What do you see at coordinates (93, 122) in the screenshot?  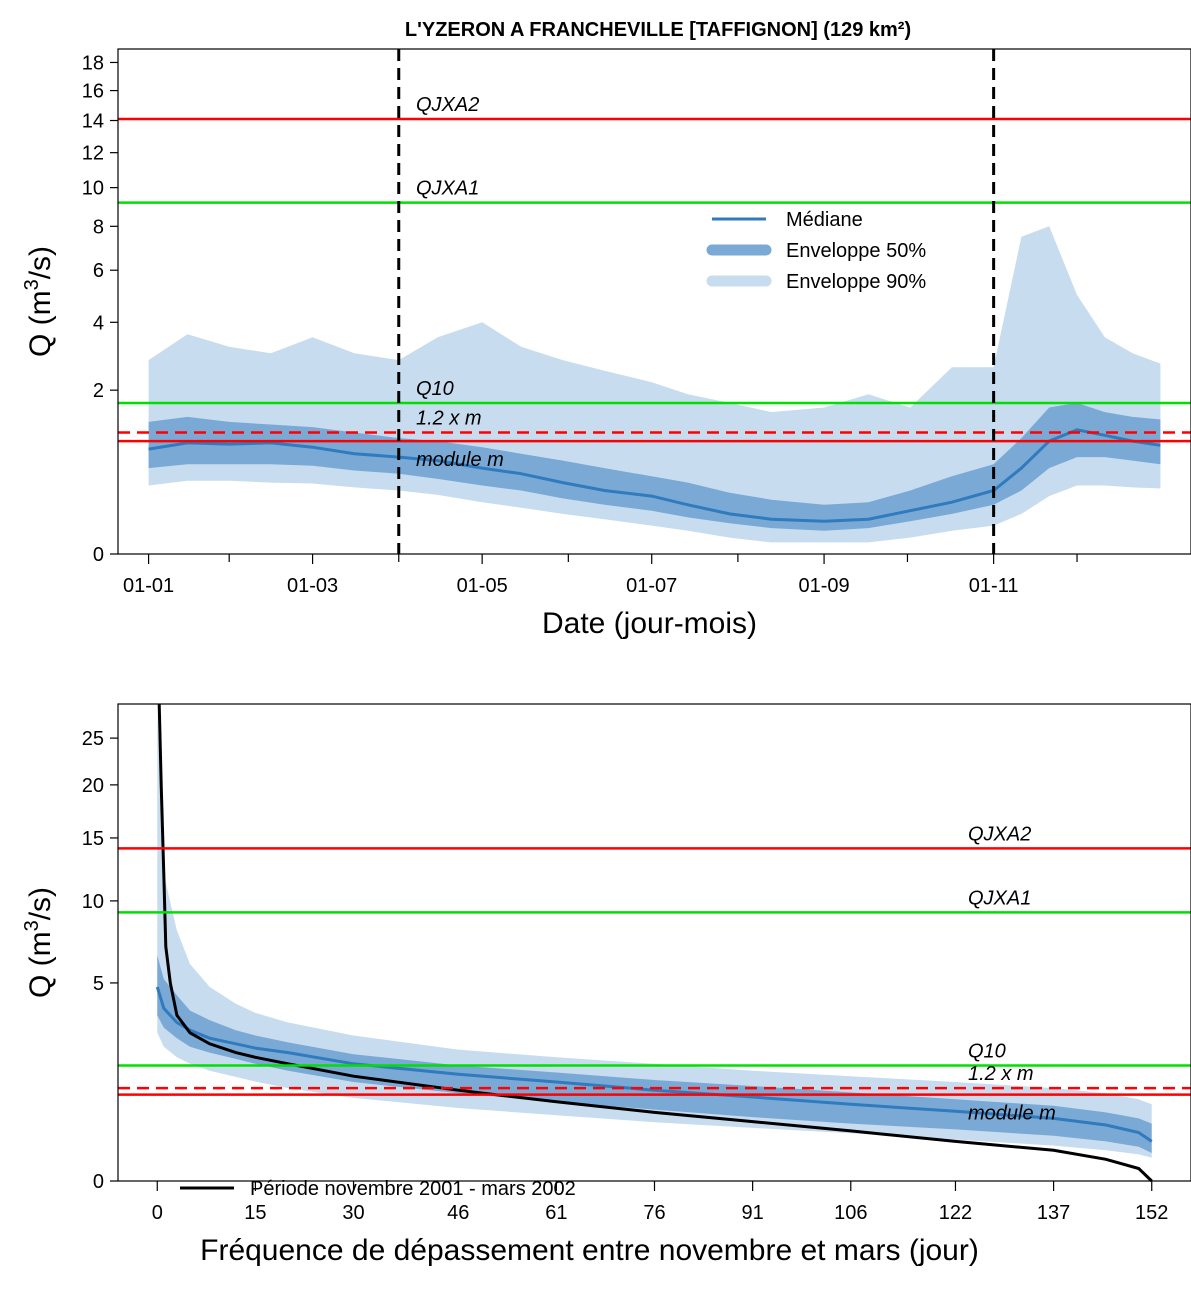 I see `y-tick-label: 14` at bounding box center [93, 122].